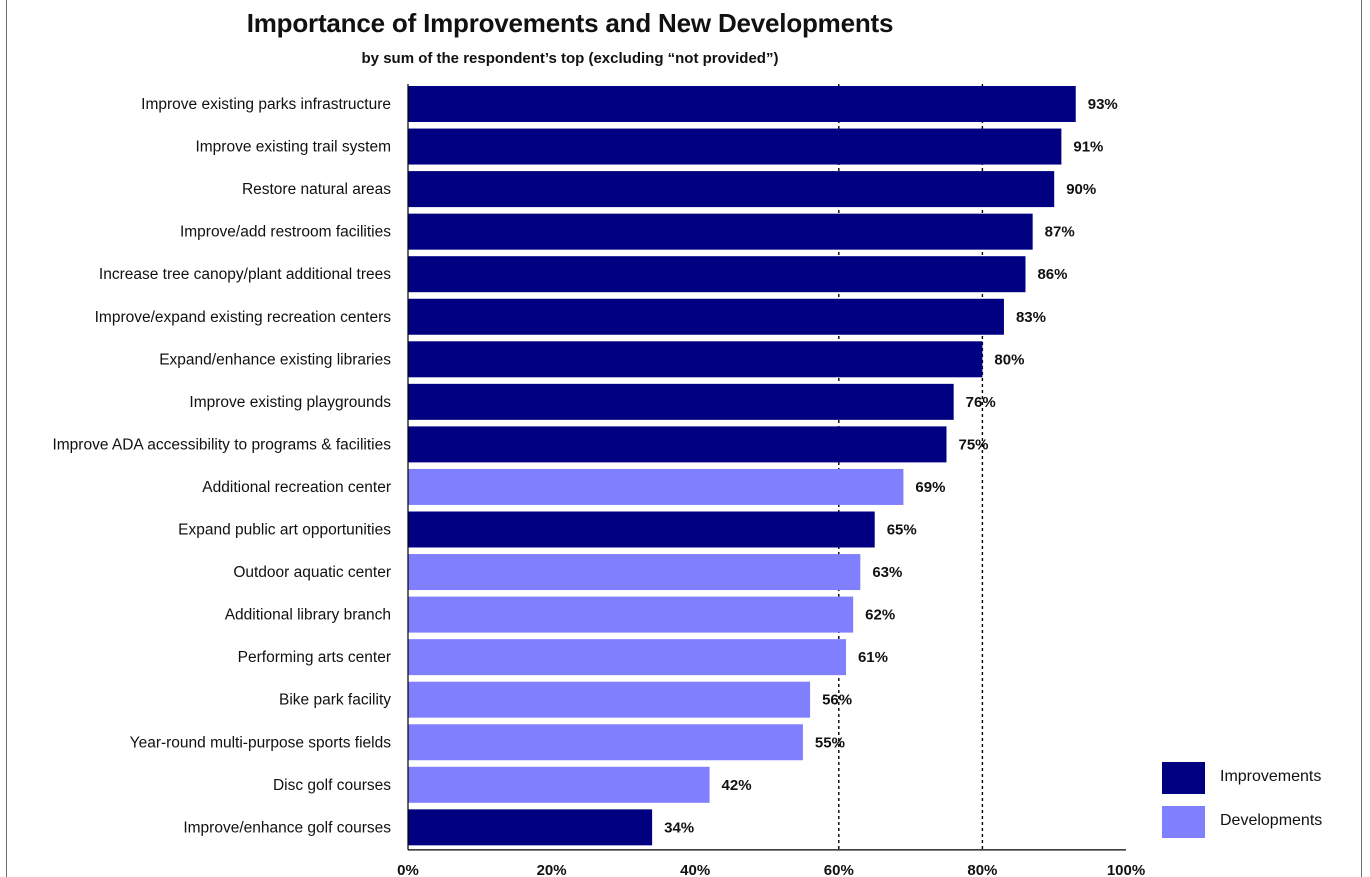  I want to click on reference-lines, so click(911, 467).